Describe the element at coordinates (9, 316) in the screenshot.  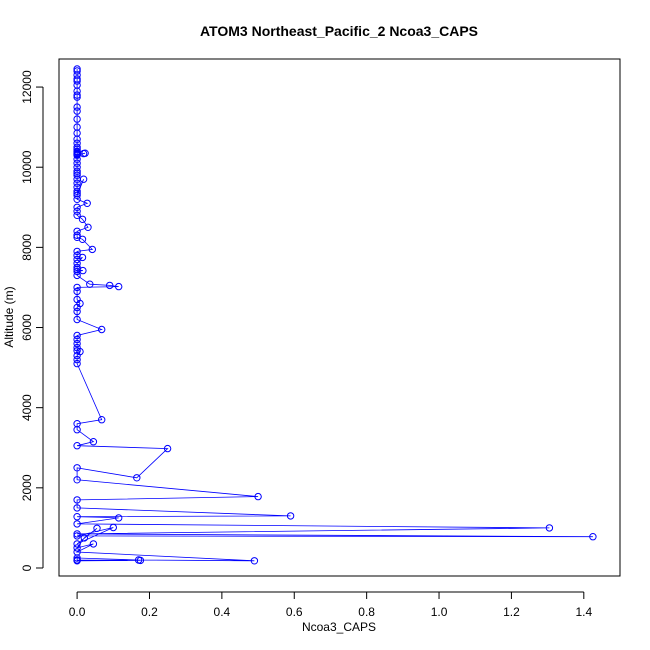
I see `y-axis-label: Altitude (m)` at that location.